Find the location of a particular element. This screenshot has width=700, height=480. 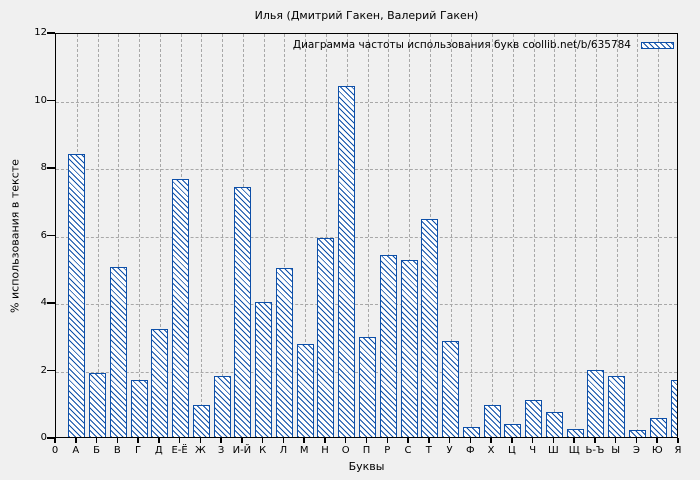

x-tick-label-Р: Р is located at coordinates (387, 450).